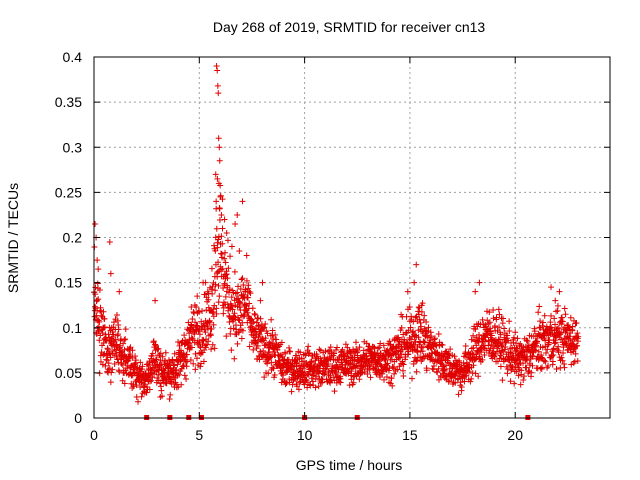  What do you see at coordinates (78, 418) in the screenshot?
I see `y-tick-label: 0` at bounding box center [78, 418].